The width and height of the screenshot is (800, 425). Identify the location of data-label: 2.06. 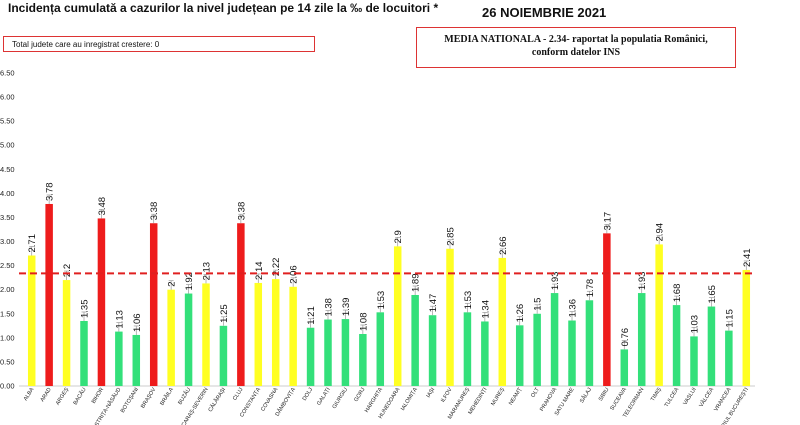
(294, 274).